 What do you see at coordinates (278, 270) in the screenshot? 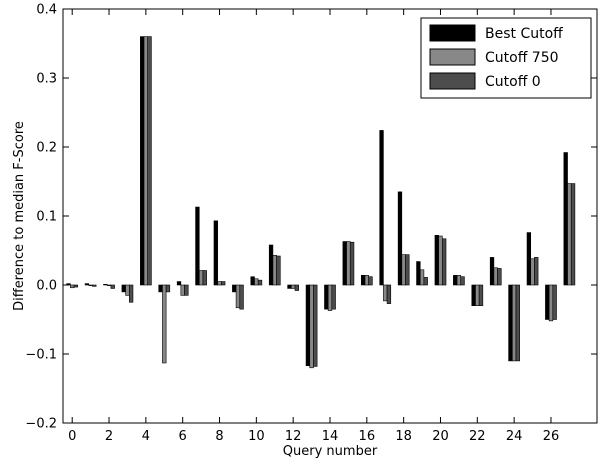
I see `bar-cutoff-0-q11` at bounding box center [278, 270].